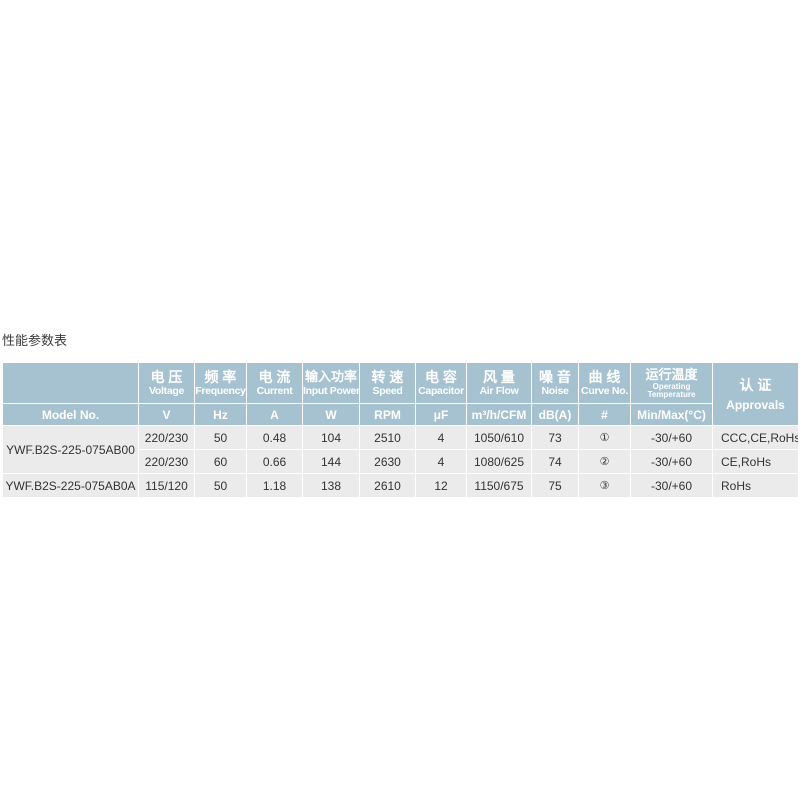 The width and height of the screenshot is (800, 800). Describe the element at coordinates (604, 377) in the screenshot. I see `curve-no-header-zh: 曲 线` at that location.